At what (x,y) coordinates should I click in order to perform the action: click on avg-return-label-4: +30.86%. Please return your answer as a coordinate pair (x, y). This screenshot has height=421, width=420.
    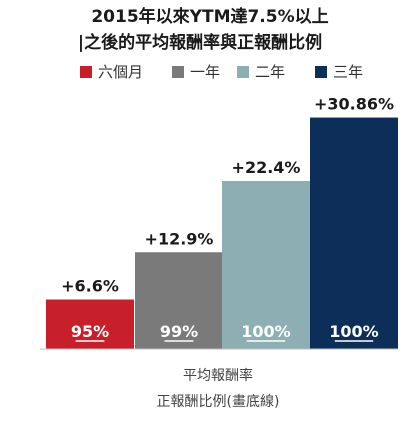
    Looking at the image, I should click on (354, 104).